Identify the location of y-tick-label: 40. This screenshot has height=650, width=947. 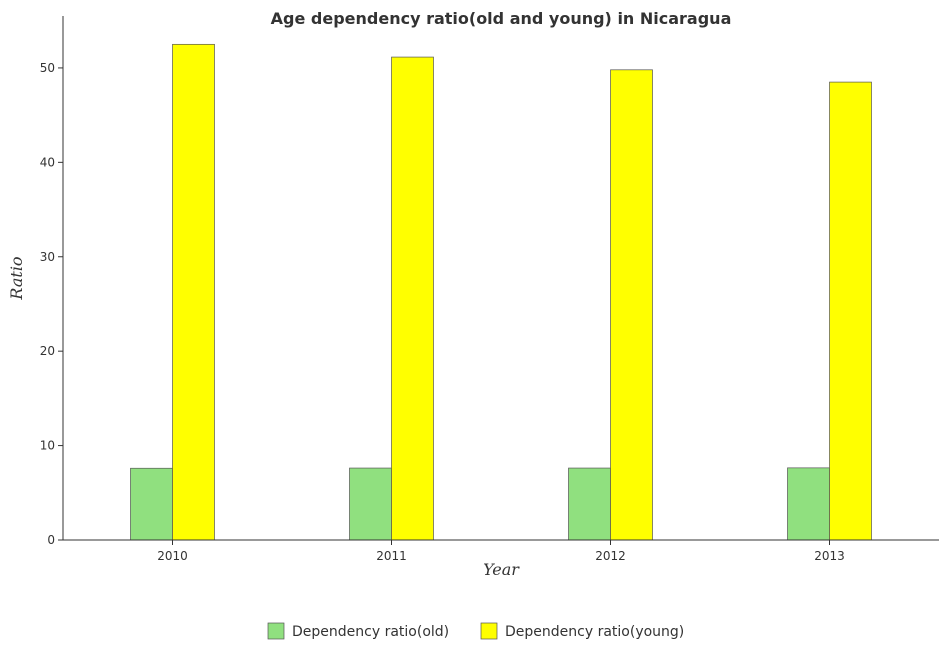
(47, 162).